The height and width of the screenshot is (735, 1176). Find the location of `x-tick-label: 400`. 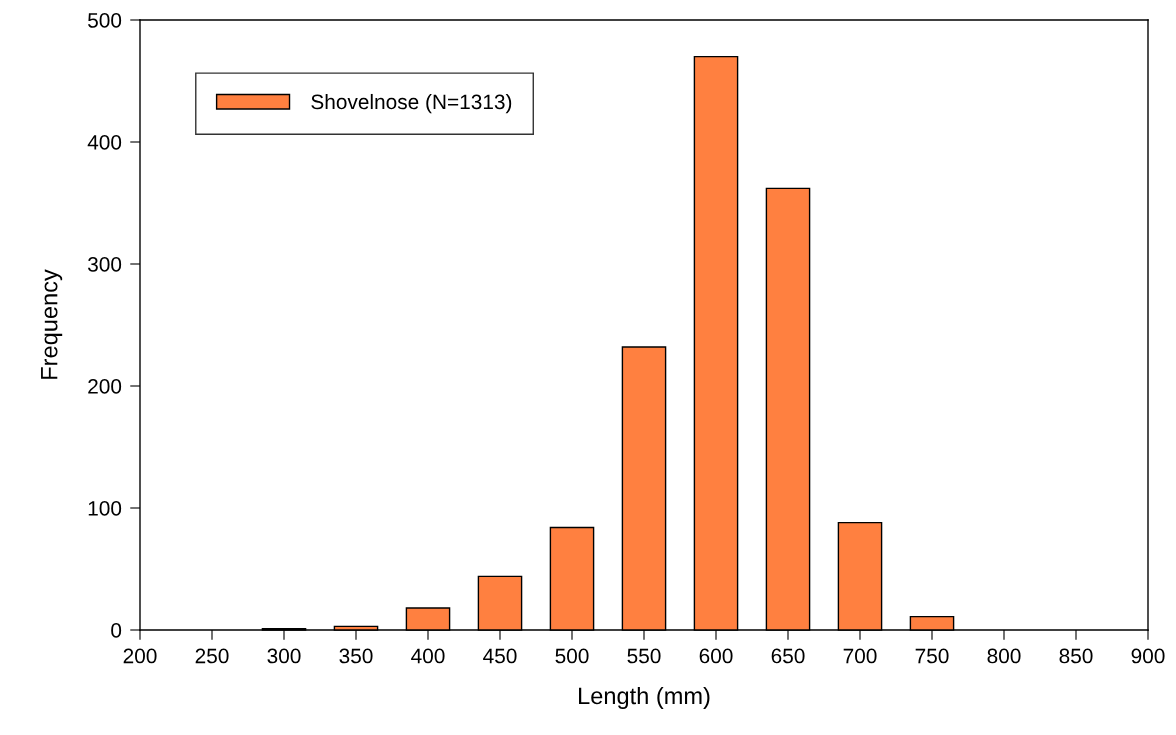

x-tick-label: 400 is located at coordinates (428, 656).